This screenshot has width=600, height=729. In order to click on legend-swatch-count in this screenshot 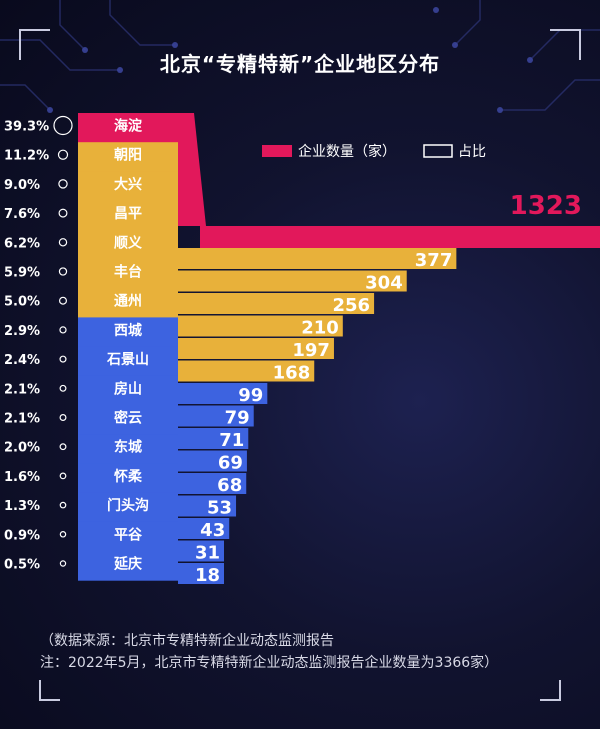, I will do `click(277, 151)`.